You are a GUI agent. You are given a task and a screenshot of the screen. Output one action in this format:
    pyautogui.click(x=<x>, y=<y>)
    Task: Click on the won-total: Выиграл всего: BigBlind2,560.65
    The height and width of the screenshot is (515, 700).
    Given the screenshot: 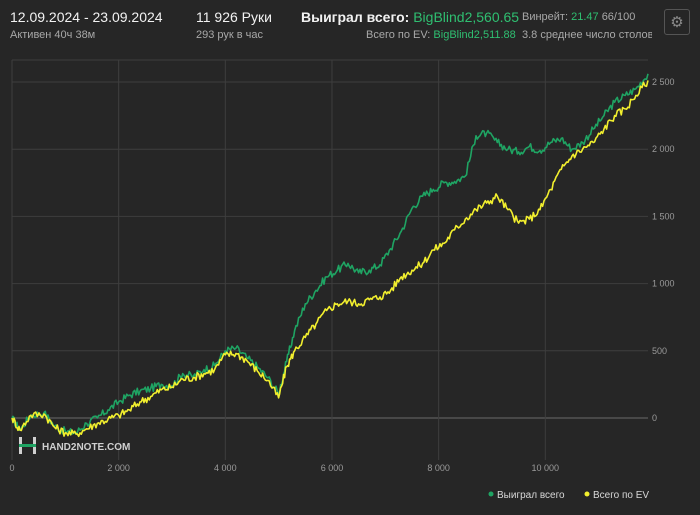 What is the action you would take?
    pyautogui.click(x=410, y=17)
    